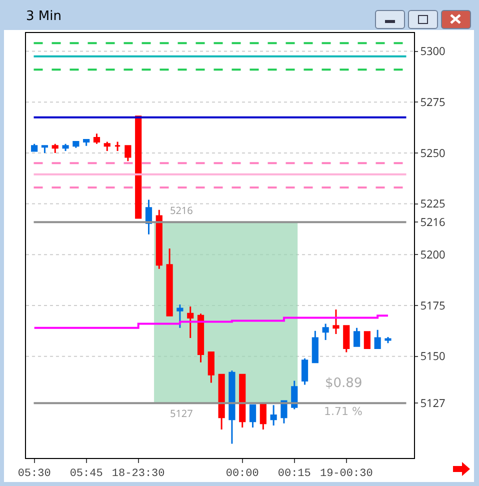 Image resolution: width=479 pixels, height=486 pixels. Describe the element at coordinates (343, 383) in the screenshot. I see `annotation: $0.89` at that location.